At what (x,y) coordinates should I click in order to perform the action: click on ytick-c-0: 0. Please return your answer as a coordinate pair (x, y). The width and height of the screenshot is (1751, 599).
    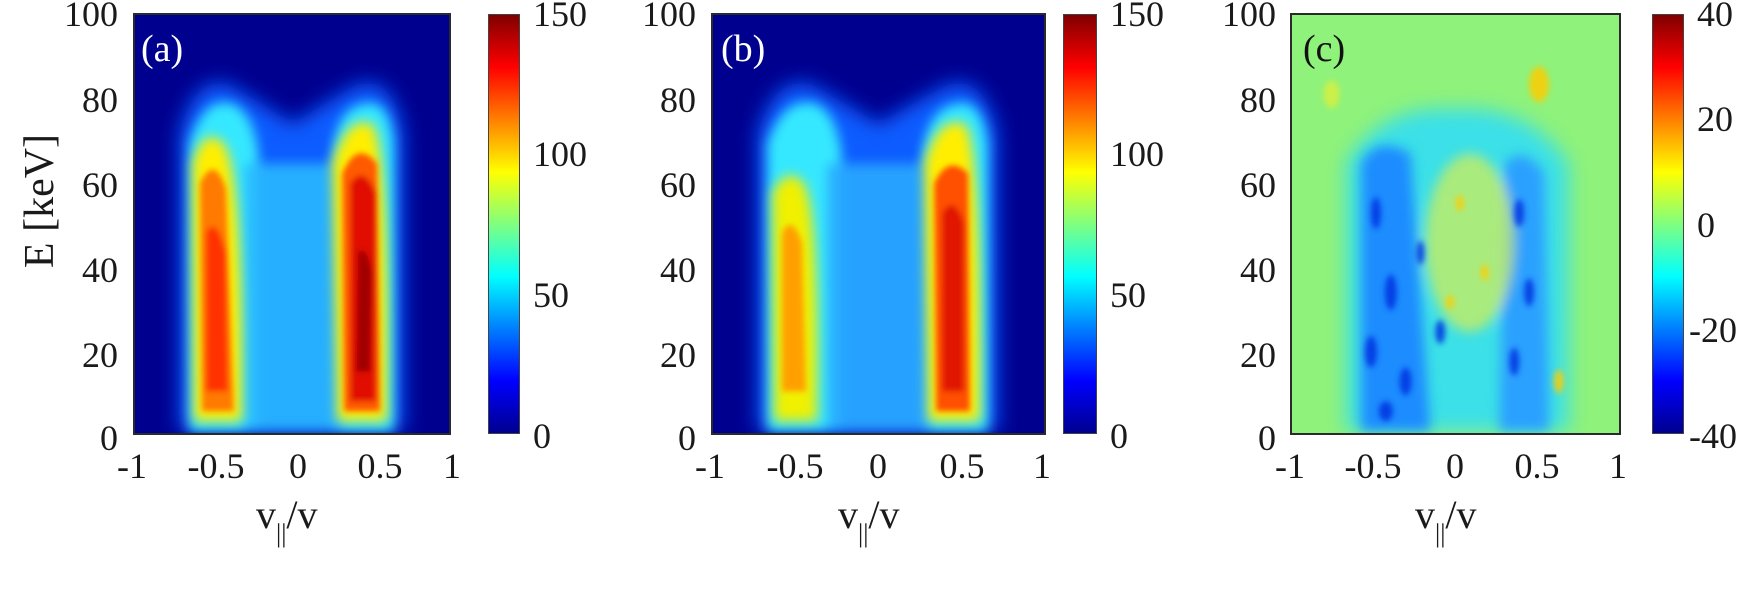
    Looking at the image, I should click on (1267, 438).